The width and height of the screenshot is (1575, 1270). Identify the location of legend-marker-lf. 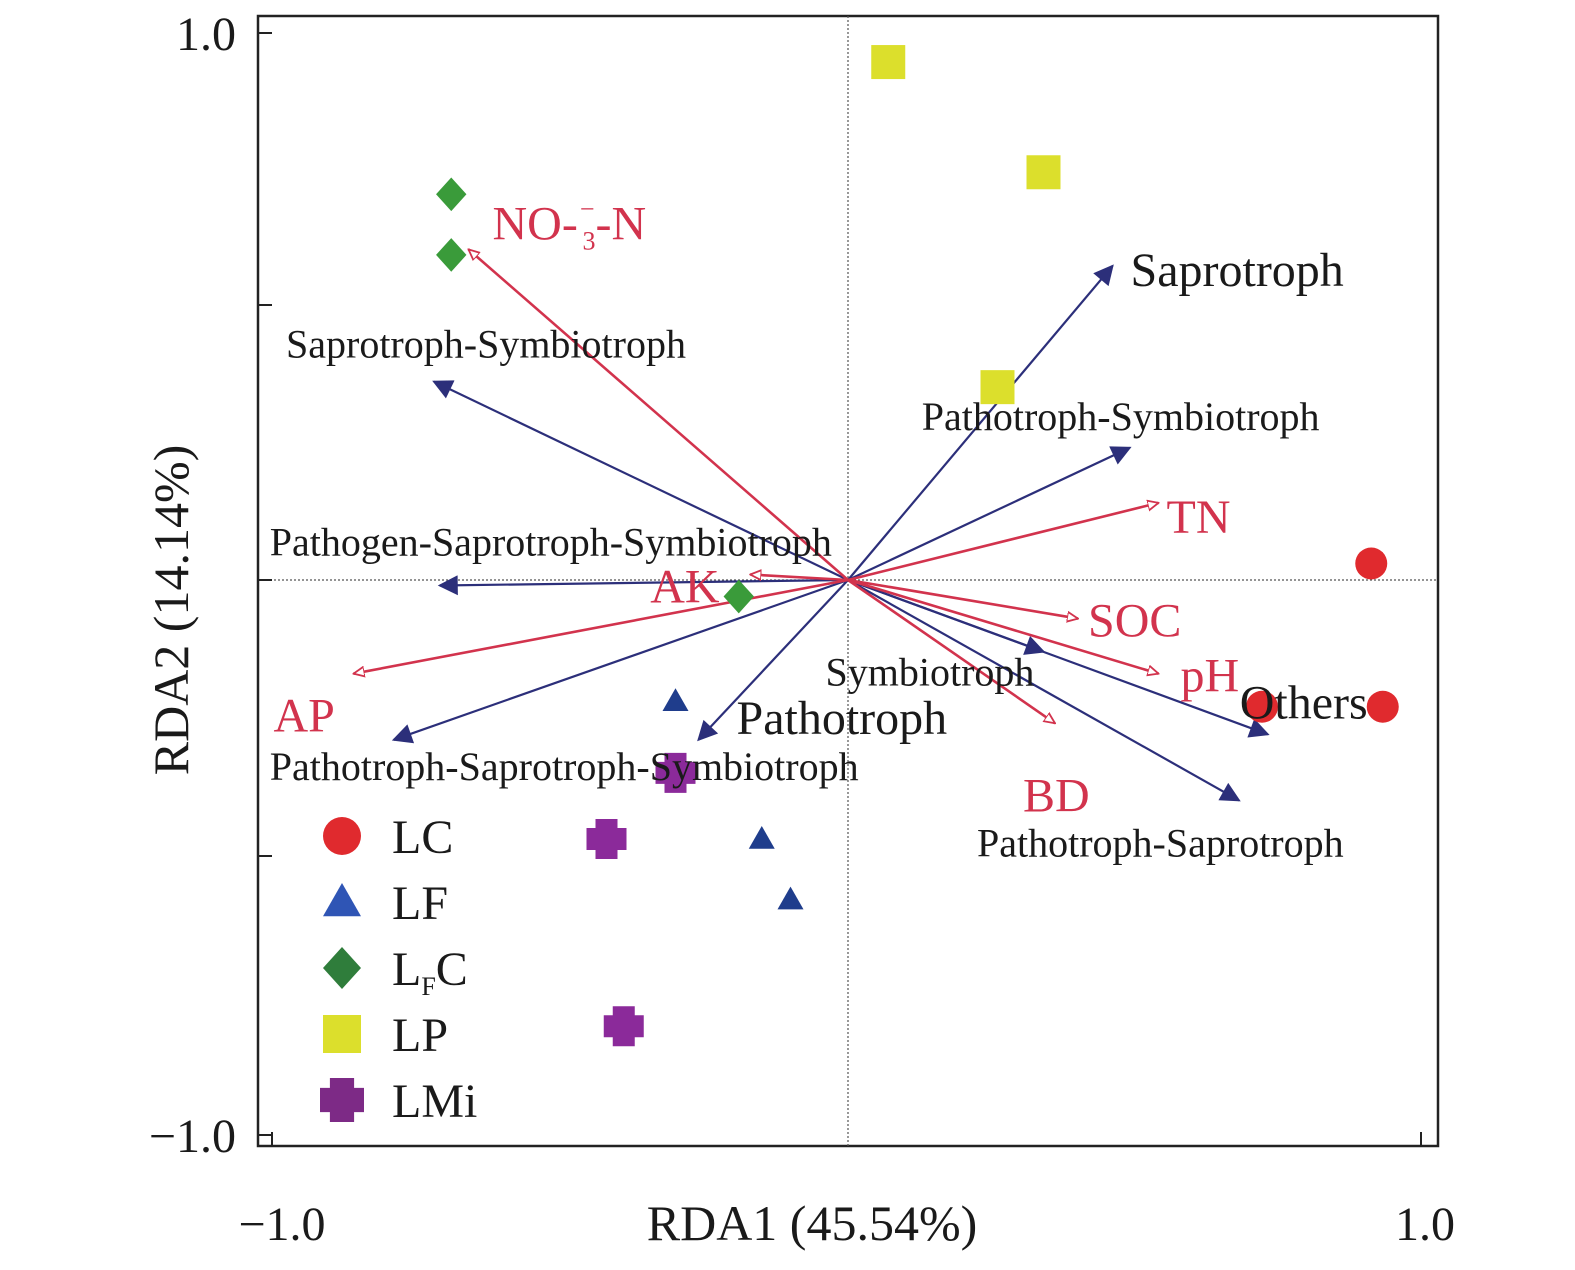
(342, 900).